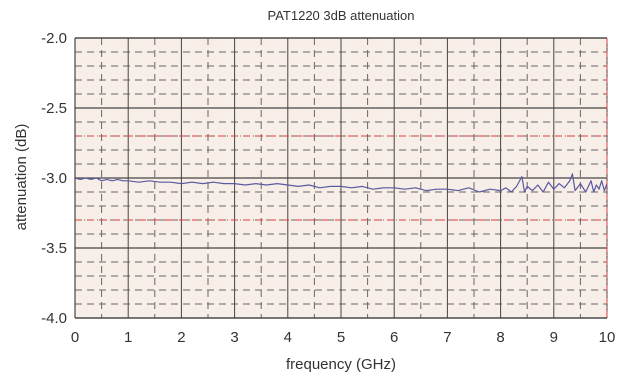 This screenshot has height=383, width=637. Describe the element at coordinates (607, 337) in the screenshot. I see `x-tick-label: 10` at that location.